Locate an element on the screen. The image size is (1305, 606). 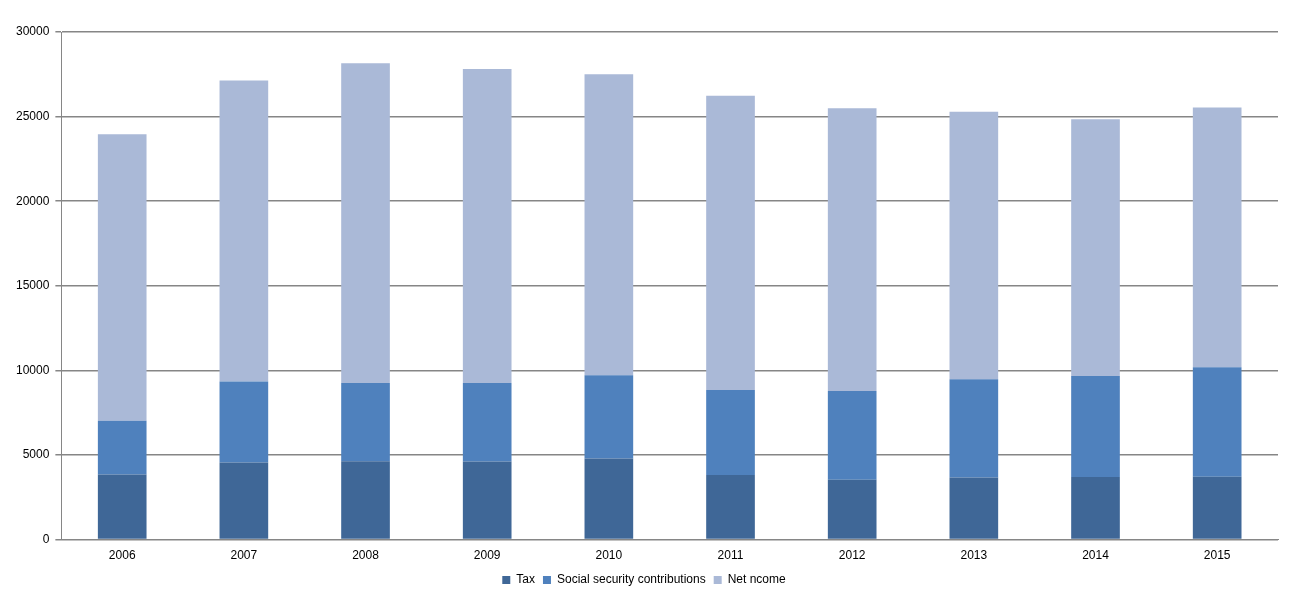
legend-label: Tax is located at coordinates (525, 579).